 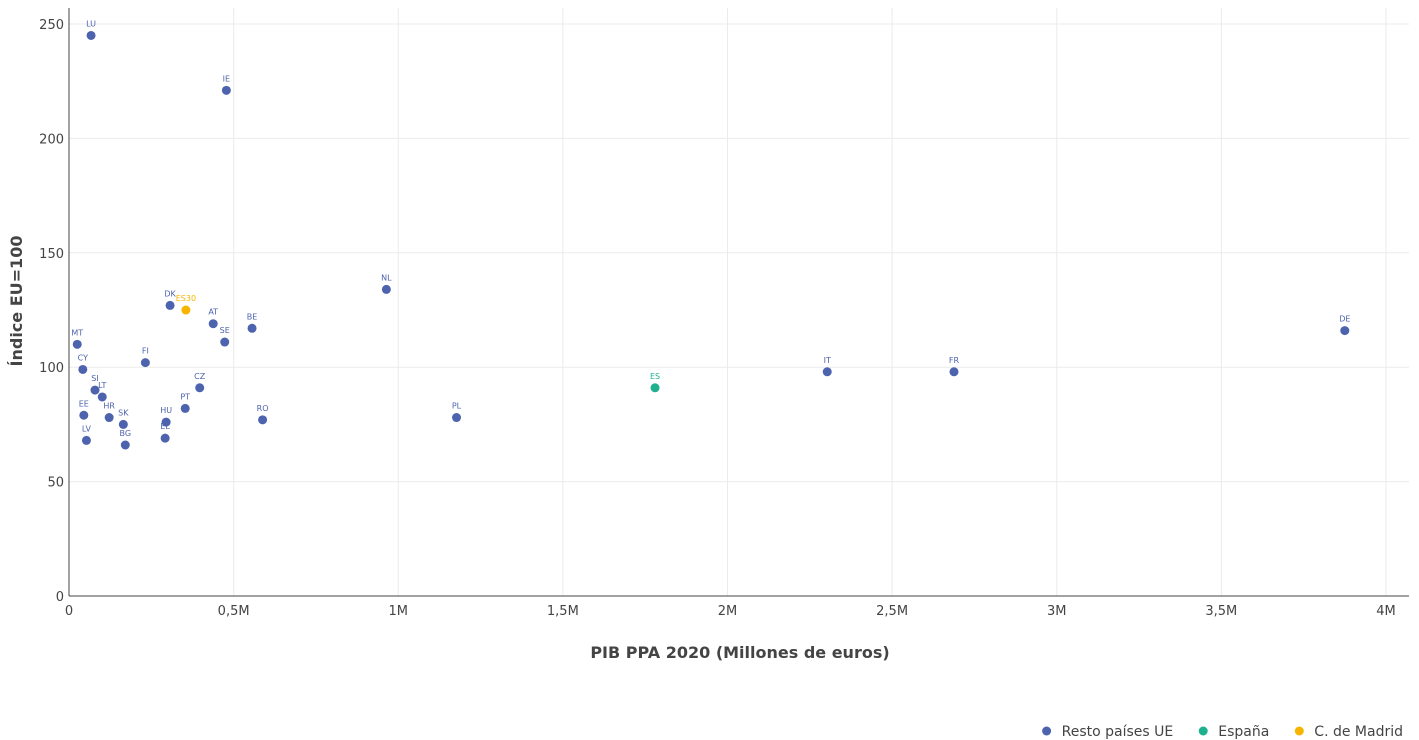 What do you see at coordinates (954, 360) in the screenshot?
I see `point-label-fr: FR` at bounding box center [954, 360].